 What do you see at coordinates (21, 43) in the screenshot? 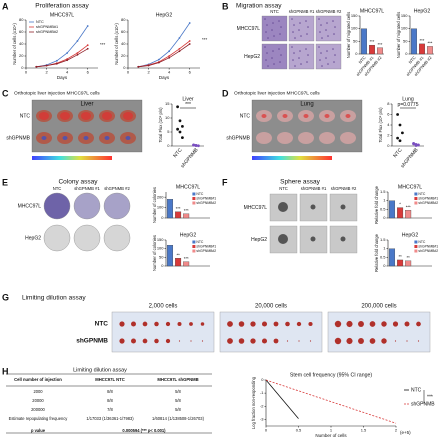
I see `y-tick-label: 40` at bounding box center [21, 43].